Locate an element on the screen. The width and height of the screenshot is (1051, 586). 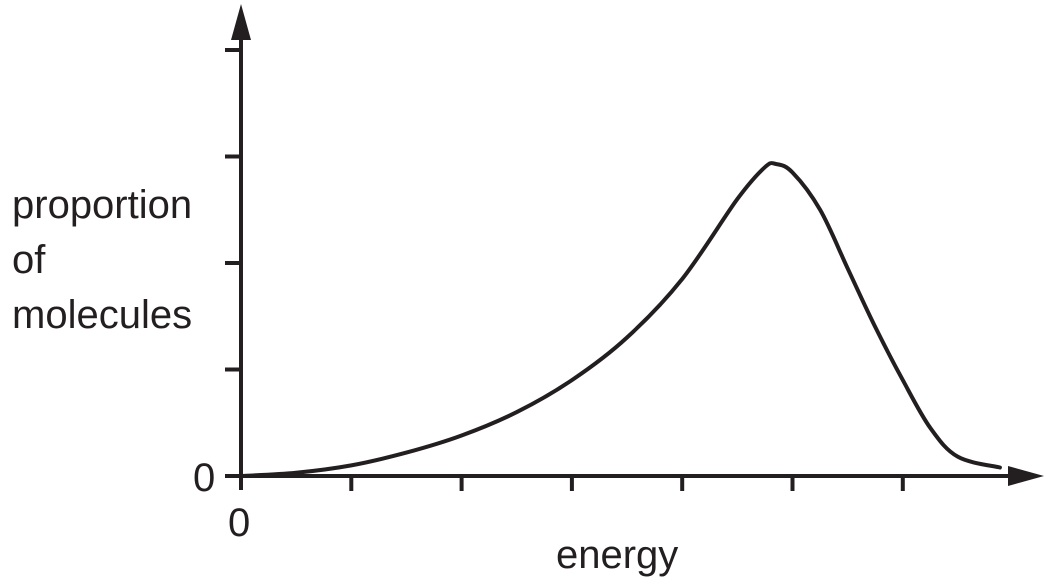
x-axis-label: energy is located at coordinates (617, 555).